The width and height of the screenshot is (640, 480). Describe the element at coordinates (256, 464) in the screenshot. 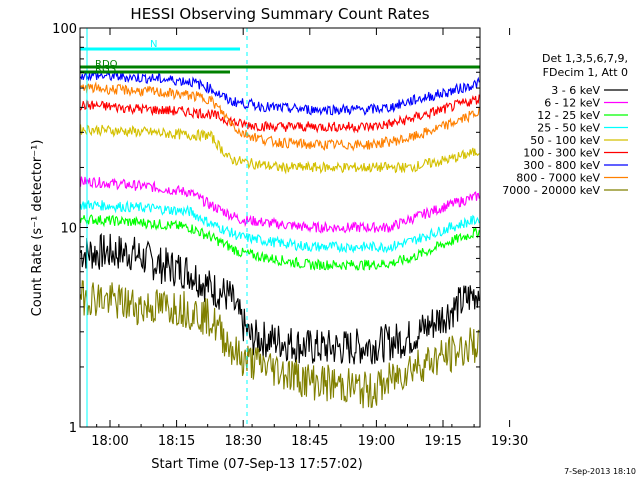

I see `x-axis-label: Start Time (07-Sep-13 17:57:02)` at that location.